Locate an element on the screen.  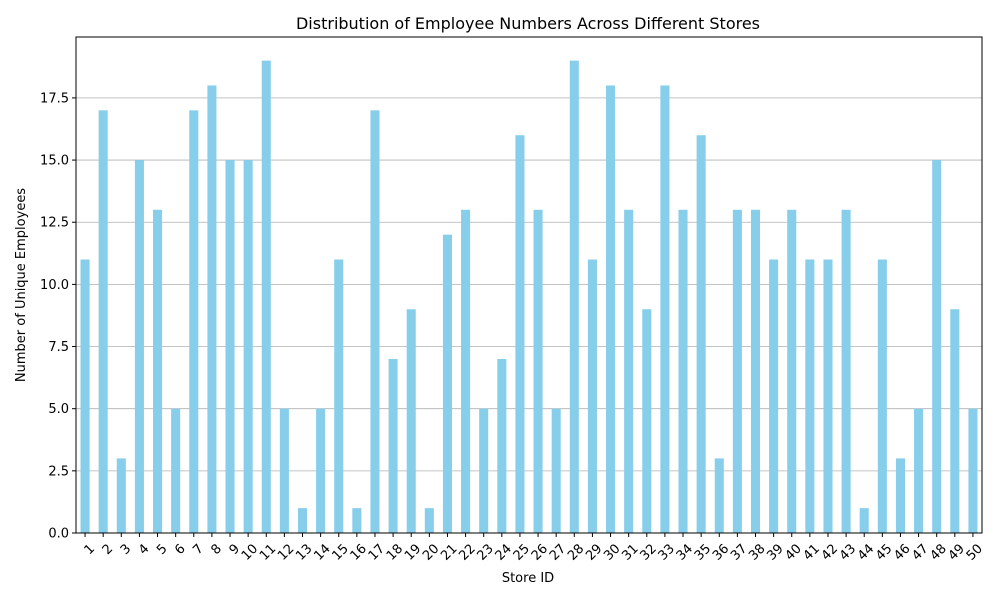
y-tick-label: 10.0 is located at coordinates (54, 285).